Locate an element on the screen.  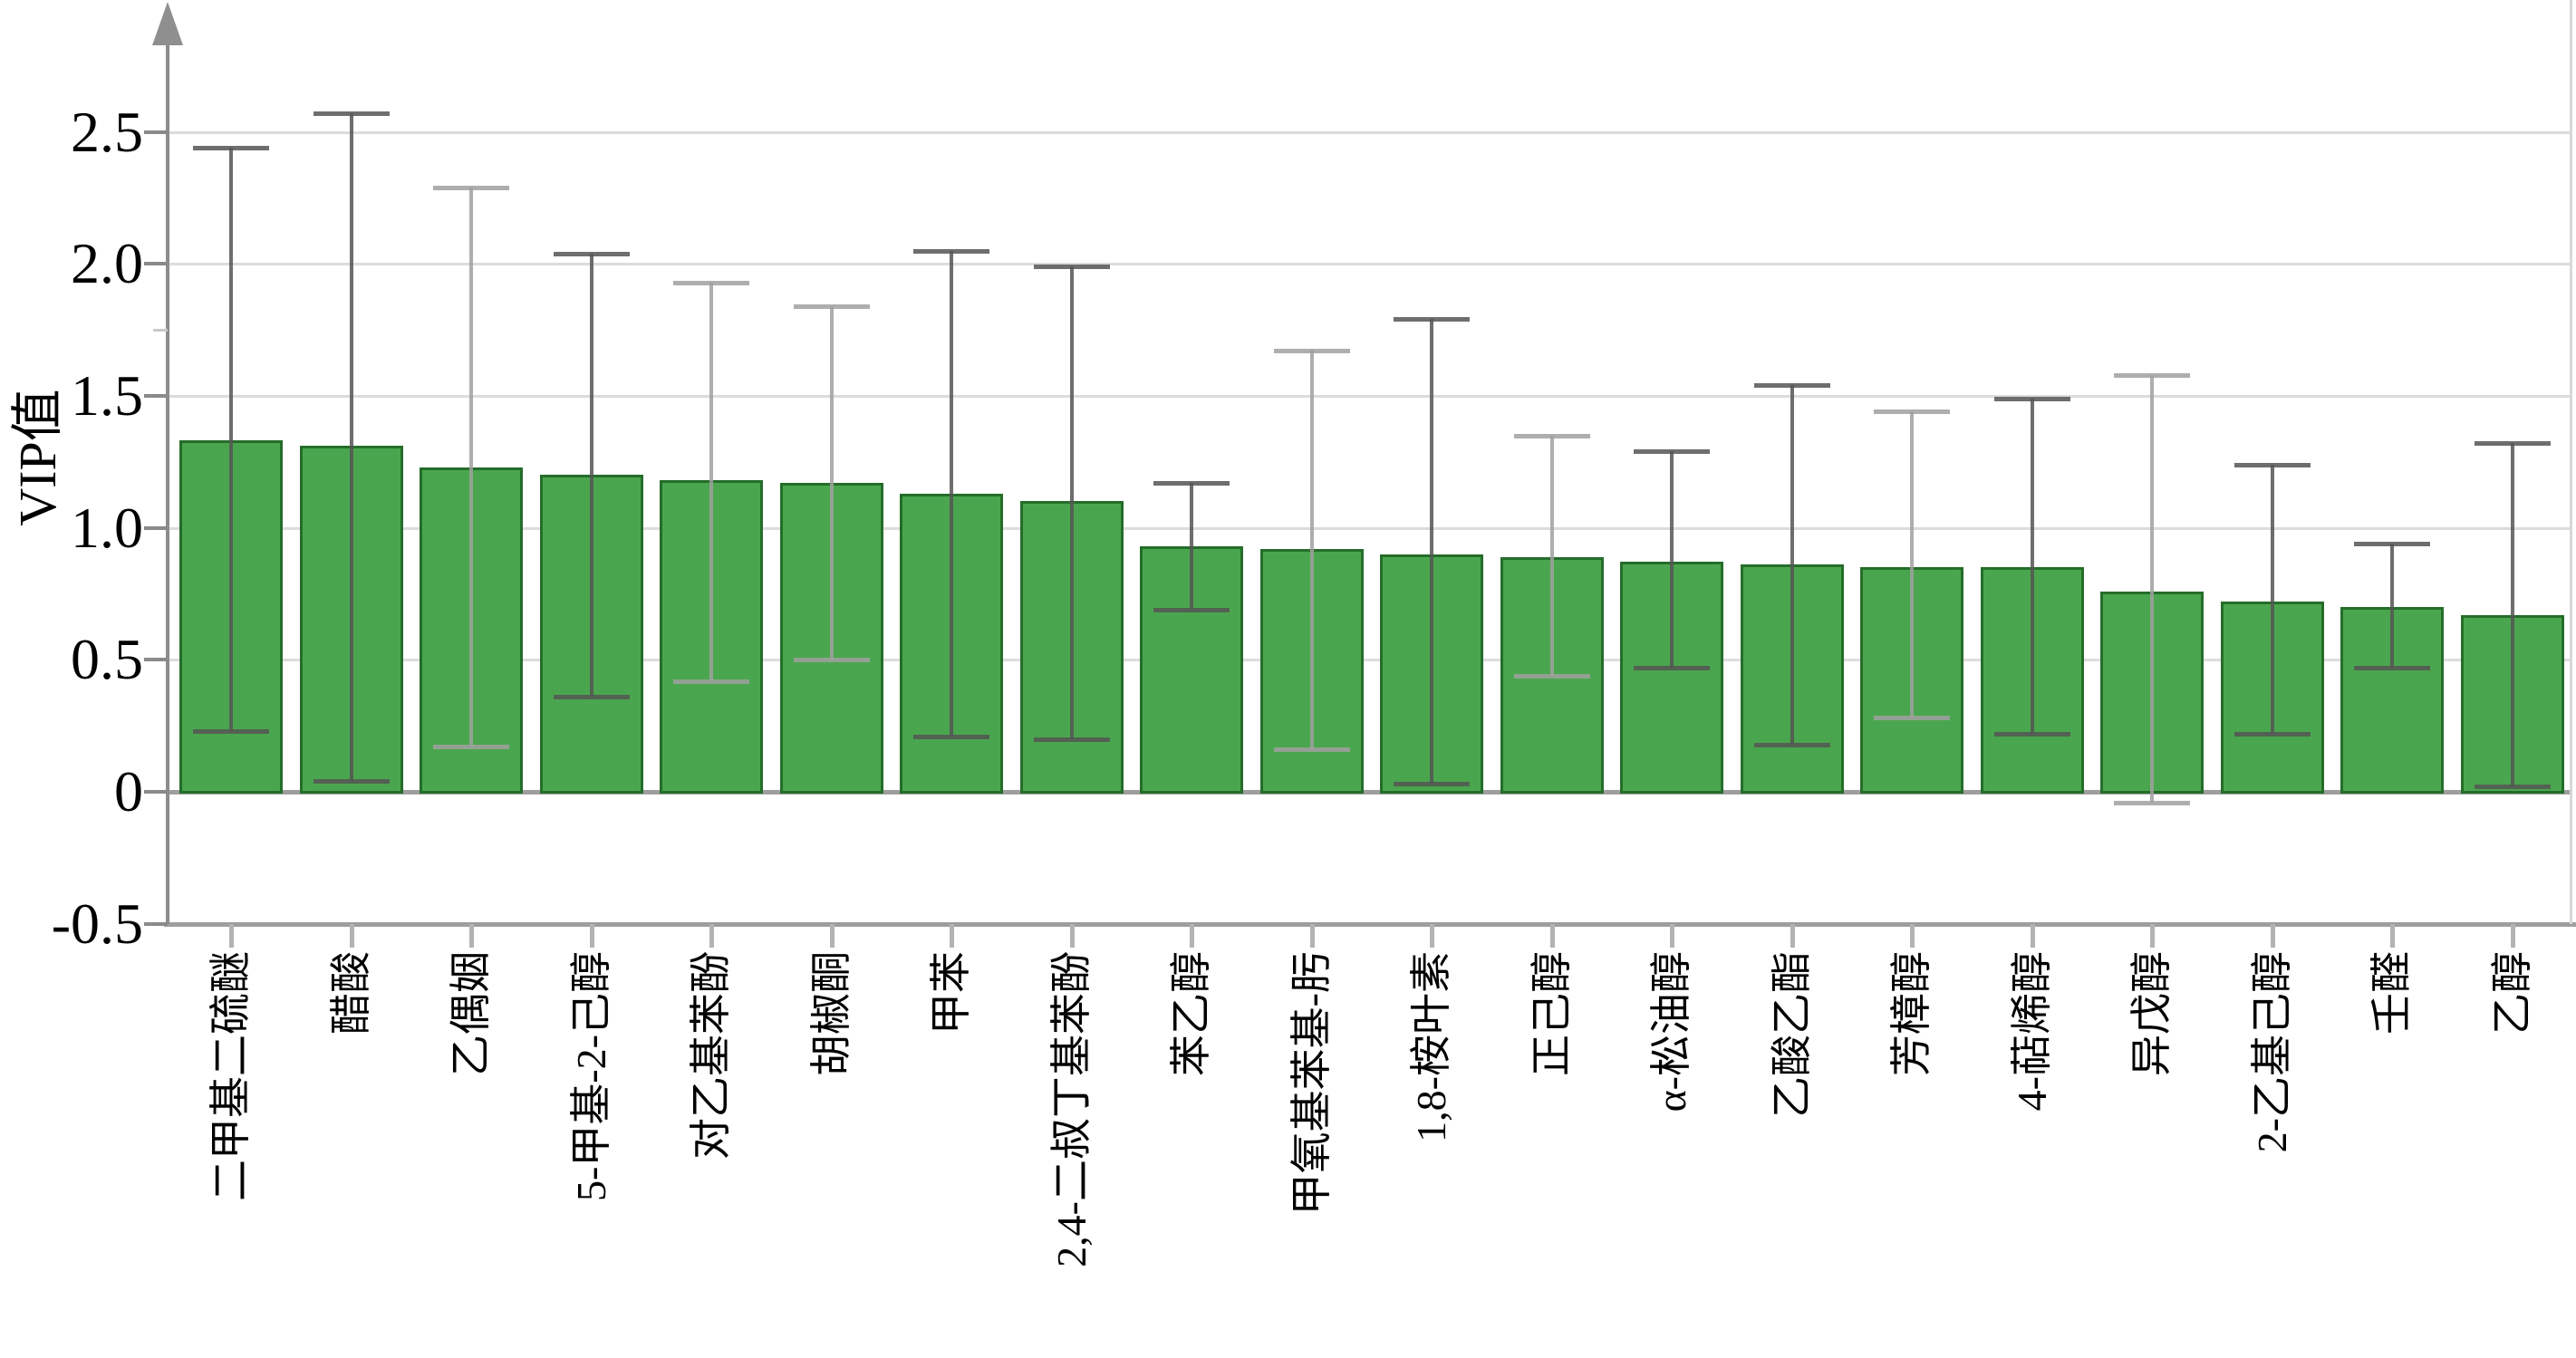
y-tick-label: 1.5 is located at coordinates (107, 395).